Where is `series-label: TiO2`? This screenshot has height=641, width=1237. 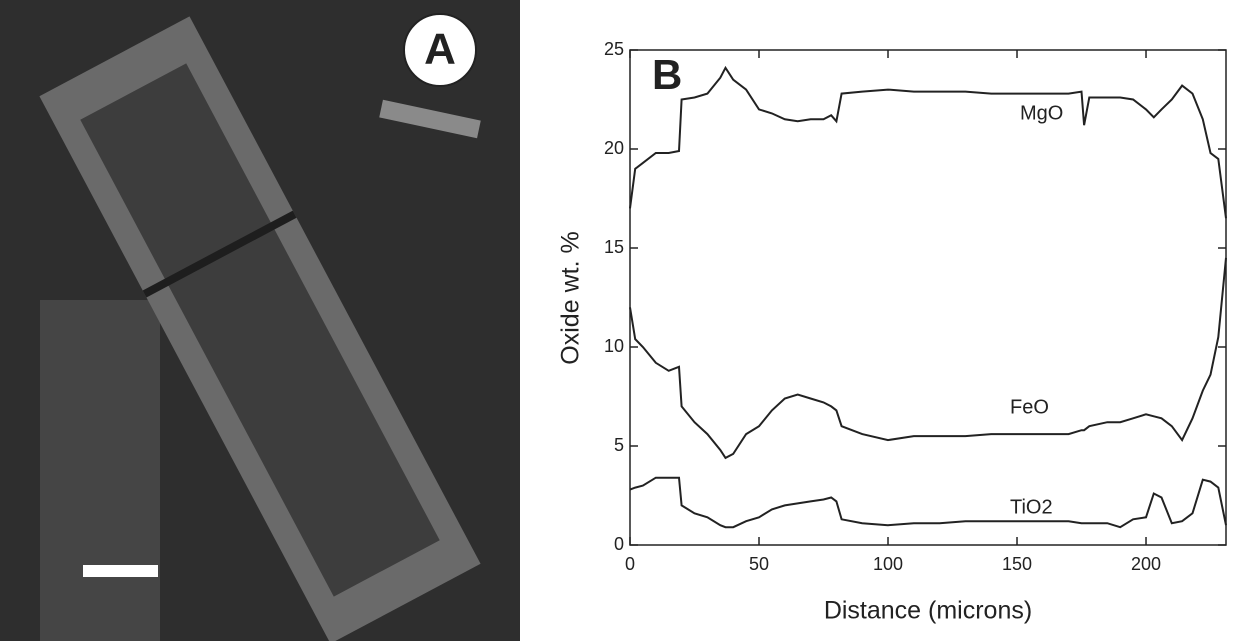 series-label: TiO2 is located at coordinates (1031, 507).